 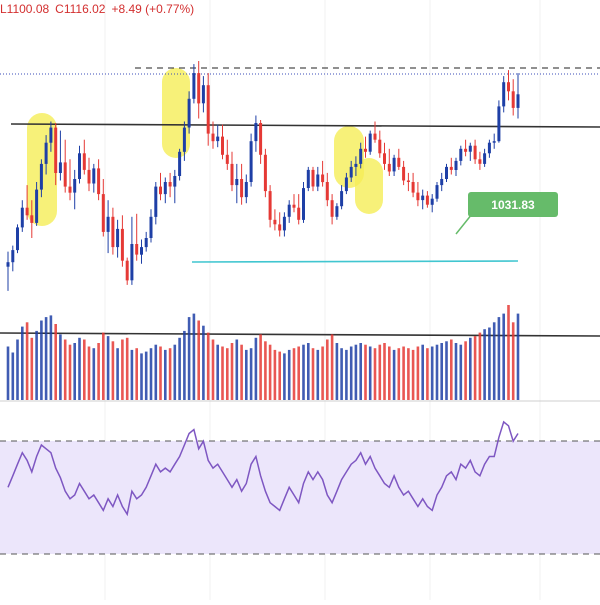 What do you see at coordinates (263, 352) in the screenshot?
I see `volume-bars` at bounding box center [263, 352].